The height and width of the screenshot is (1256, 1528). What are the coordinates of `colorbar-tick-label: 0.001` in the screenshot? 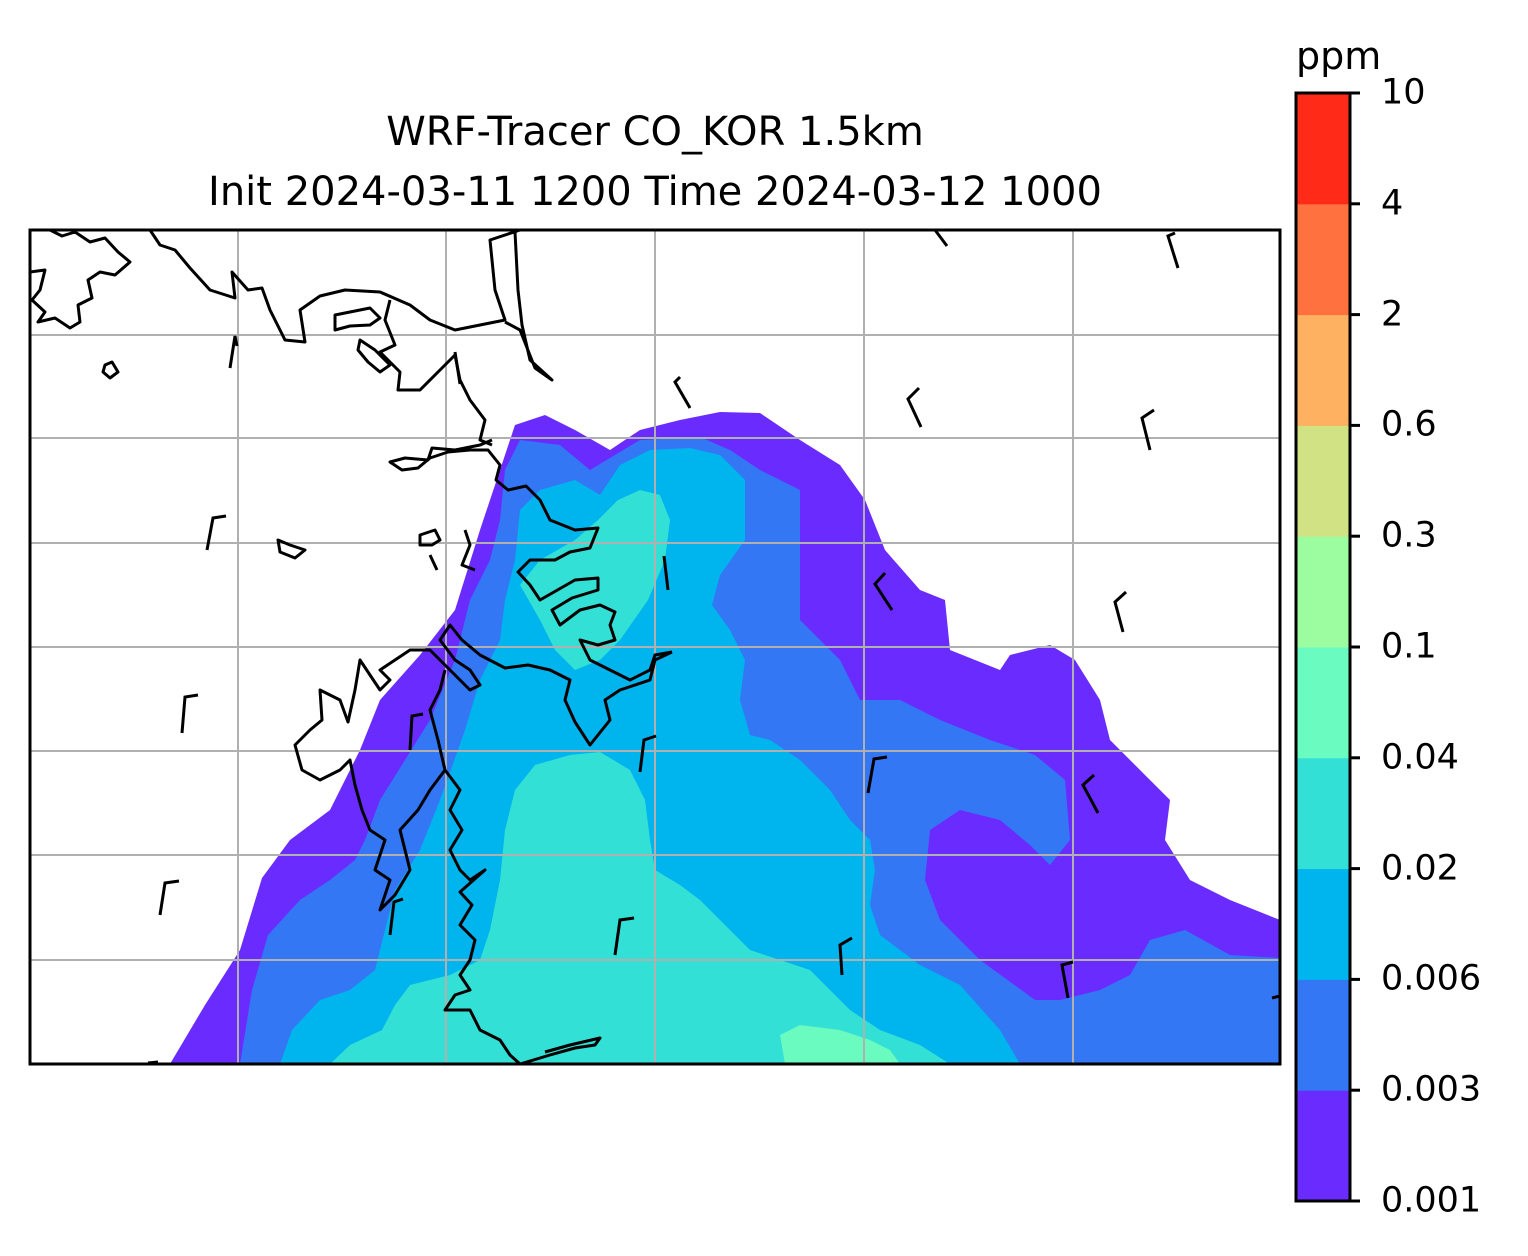 It's located at (1431, 1200).